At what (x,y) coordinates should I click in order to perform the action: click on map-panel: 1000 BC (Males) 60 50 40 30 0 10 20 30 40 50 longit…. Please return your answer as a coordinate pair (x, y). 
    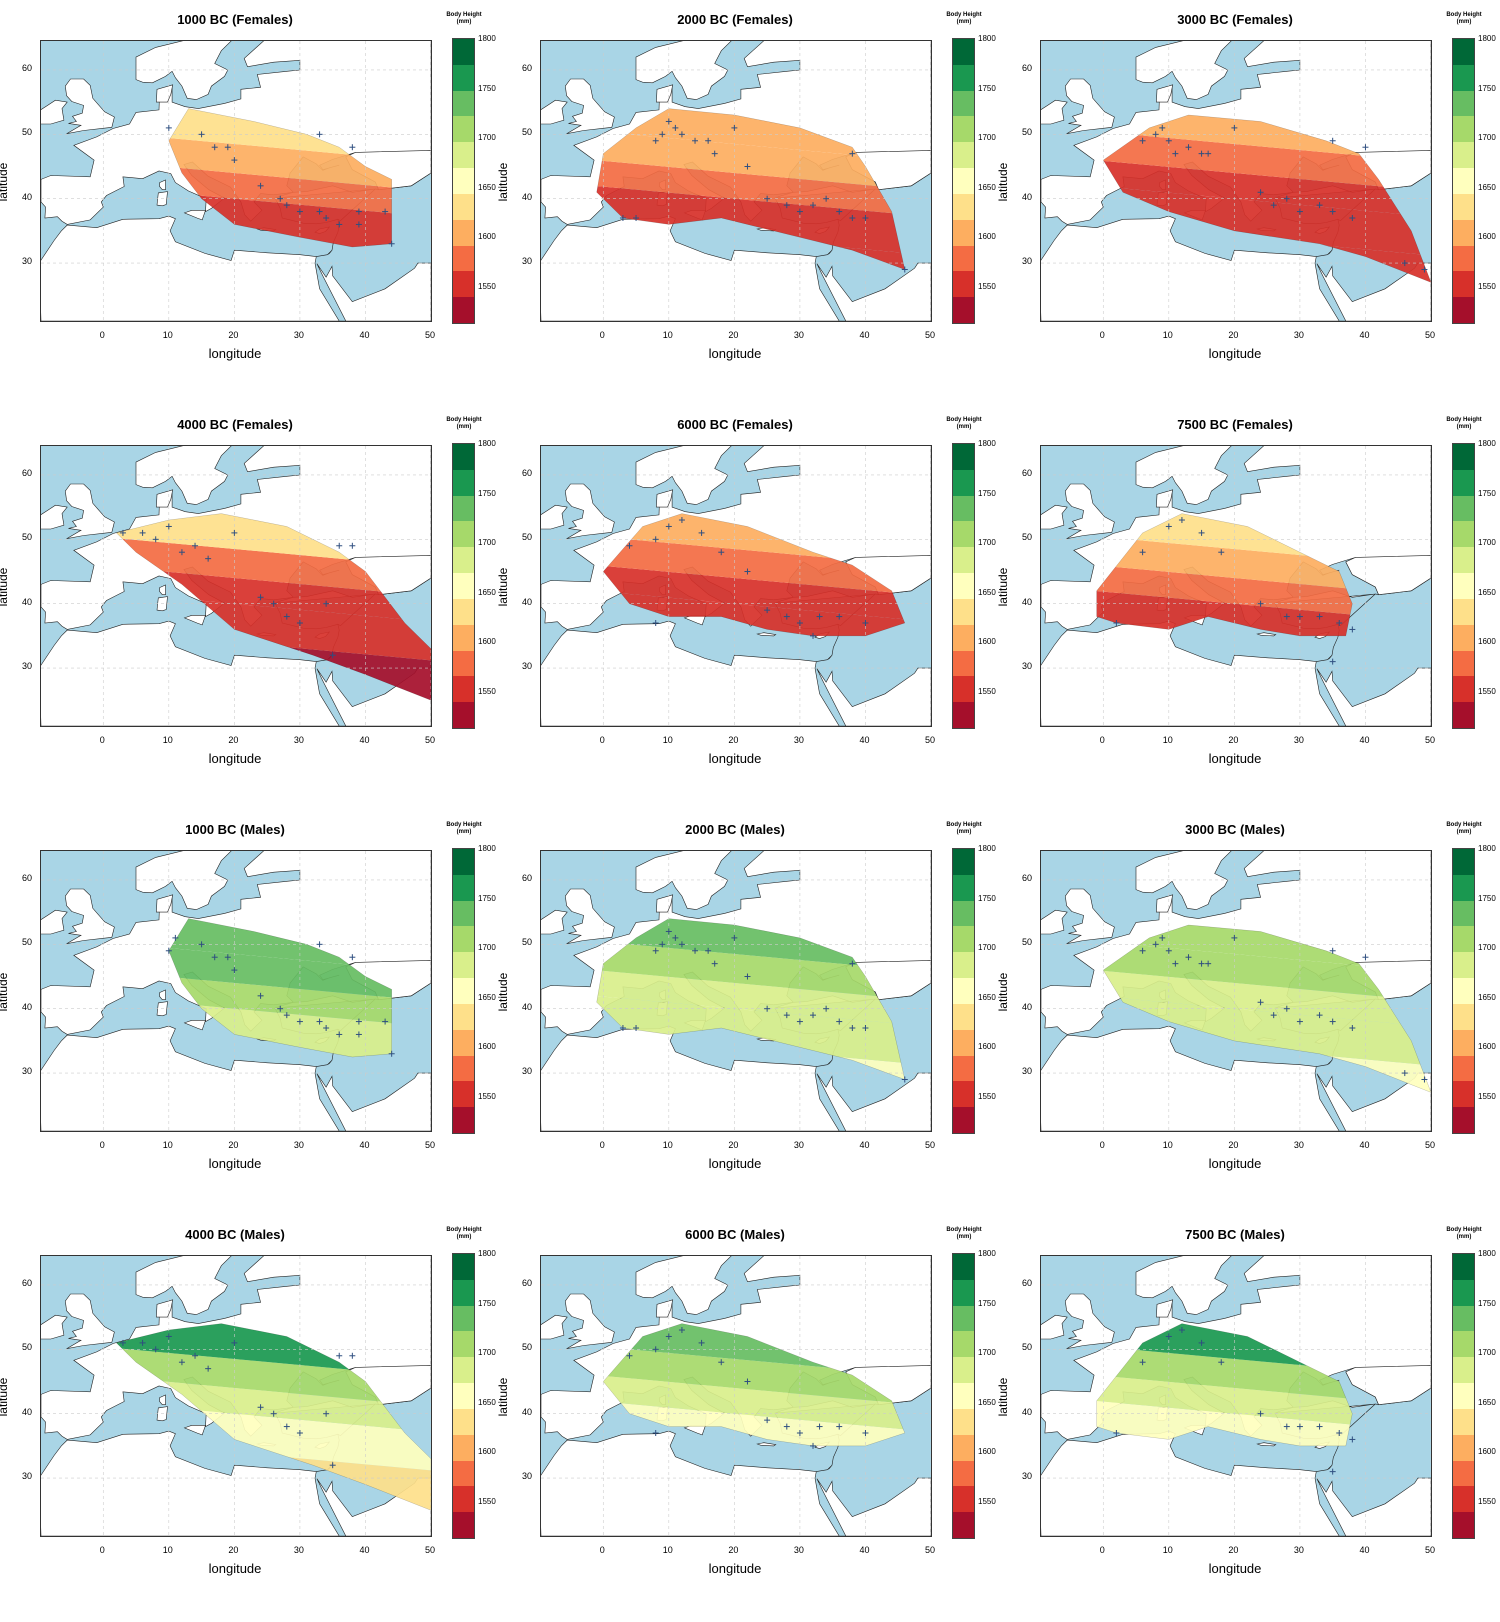
    Looking at the image, I should click on (250, 1012).